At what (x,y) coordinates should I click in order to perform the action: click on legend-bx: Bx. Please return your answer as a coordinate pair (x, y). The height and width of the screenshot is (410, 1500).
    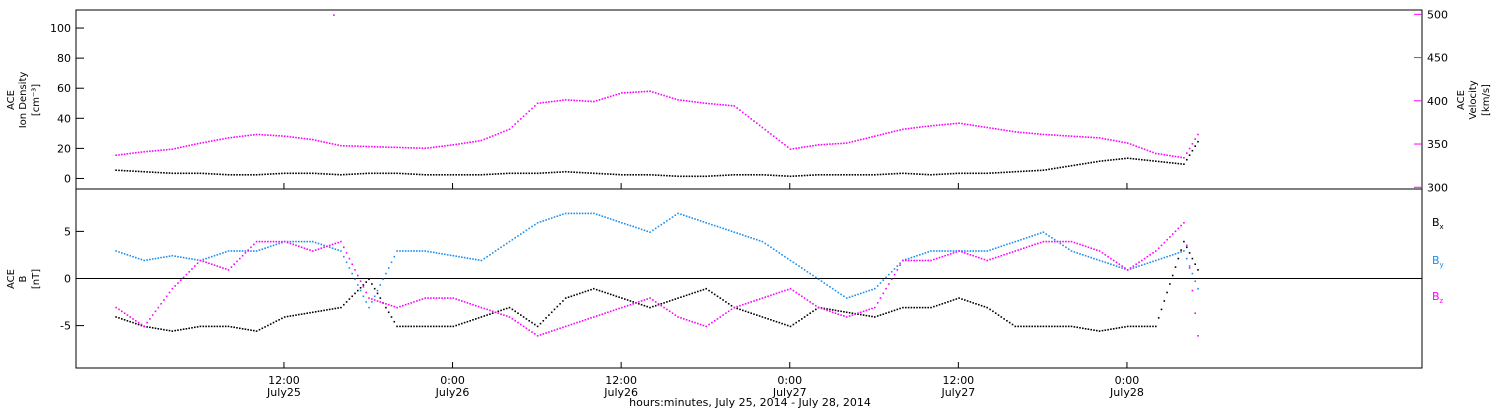
    Looking at the image, I should click on (1438, 223).